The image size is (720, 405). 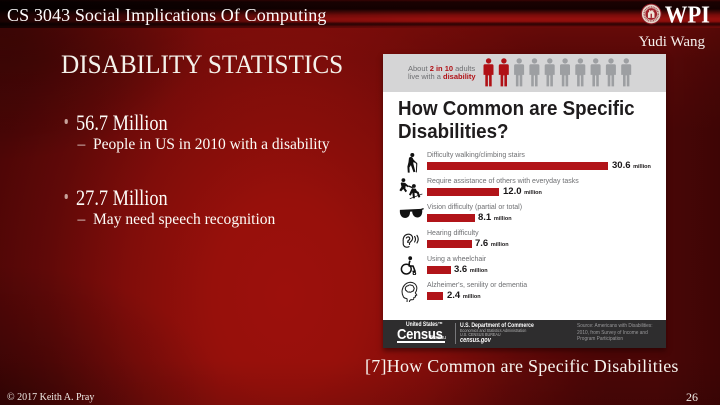 I want to click on svg-text: WPI, so click(x=687, y=15).